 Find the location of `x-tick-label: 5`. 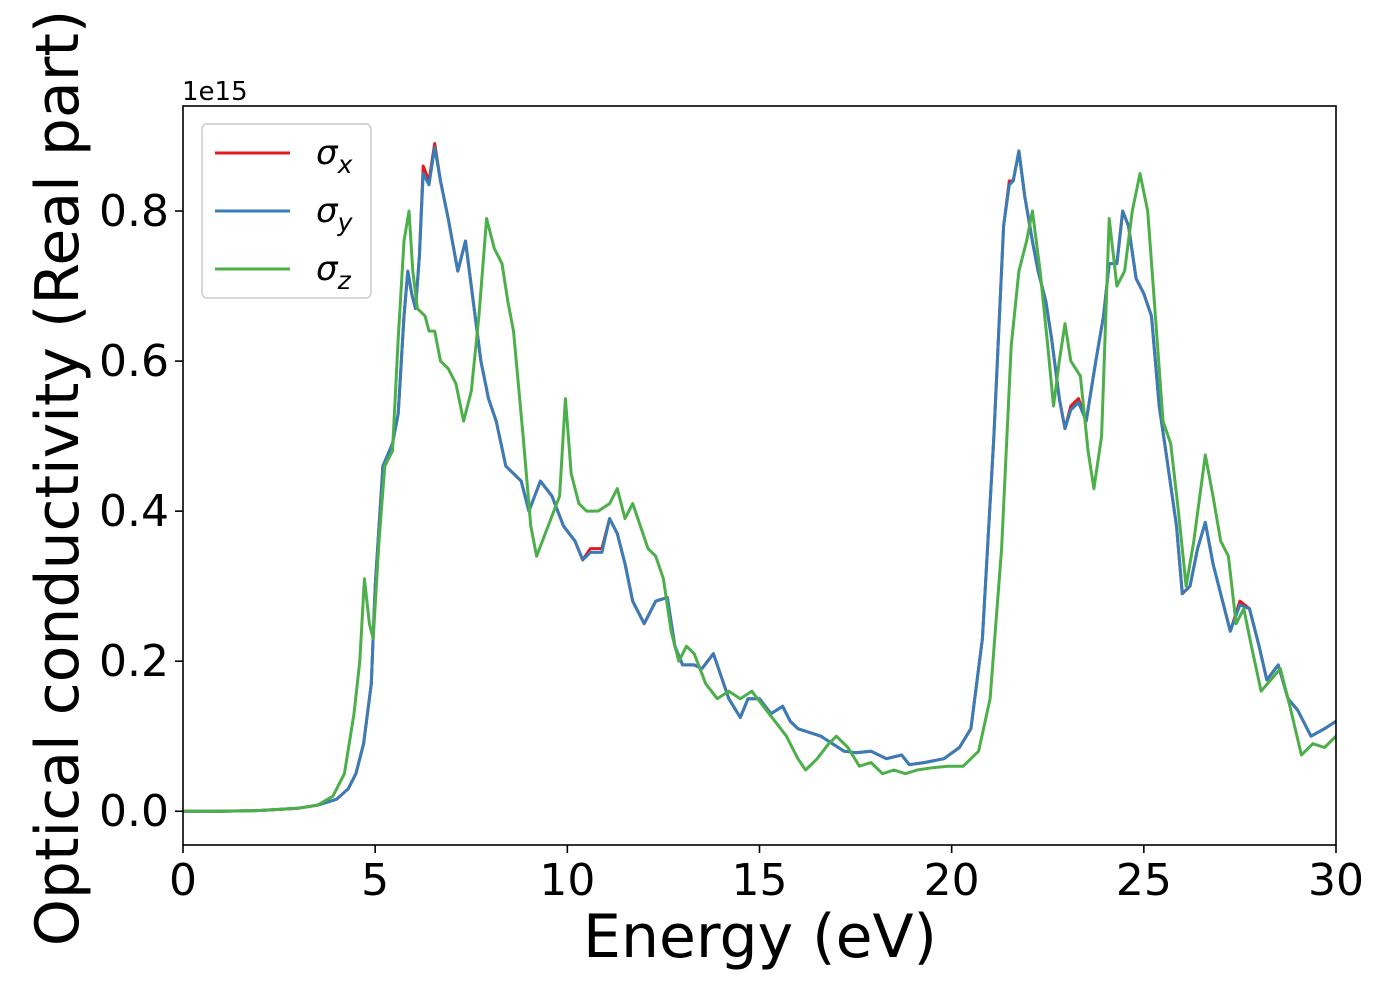

x-tick-label: 5 is located at coordinates (375, 880).